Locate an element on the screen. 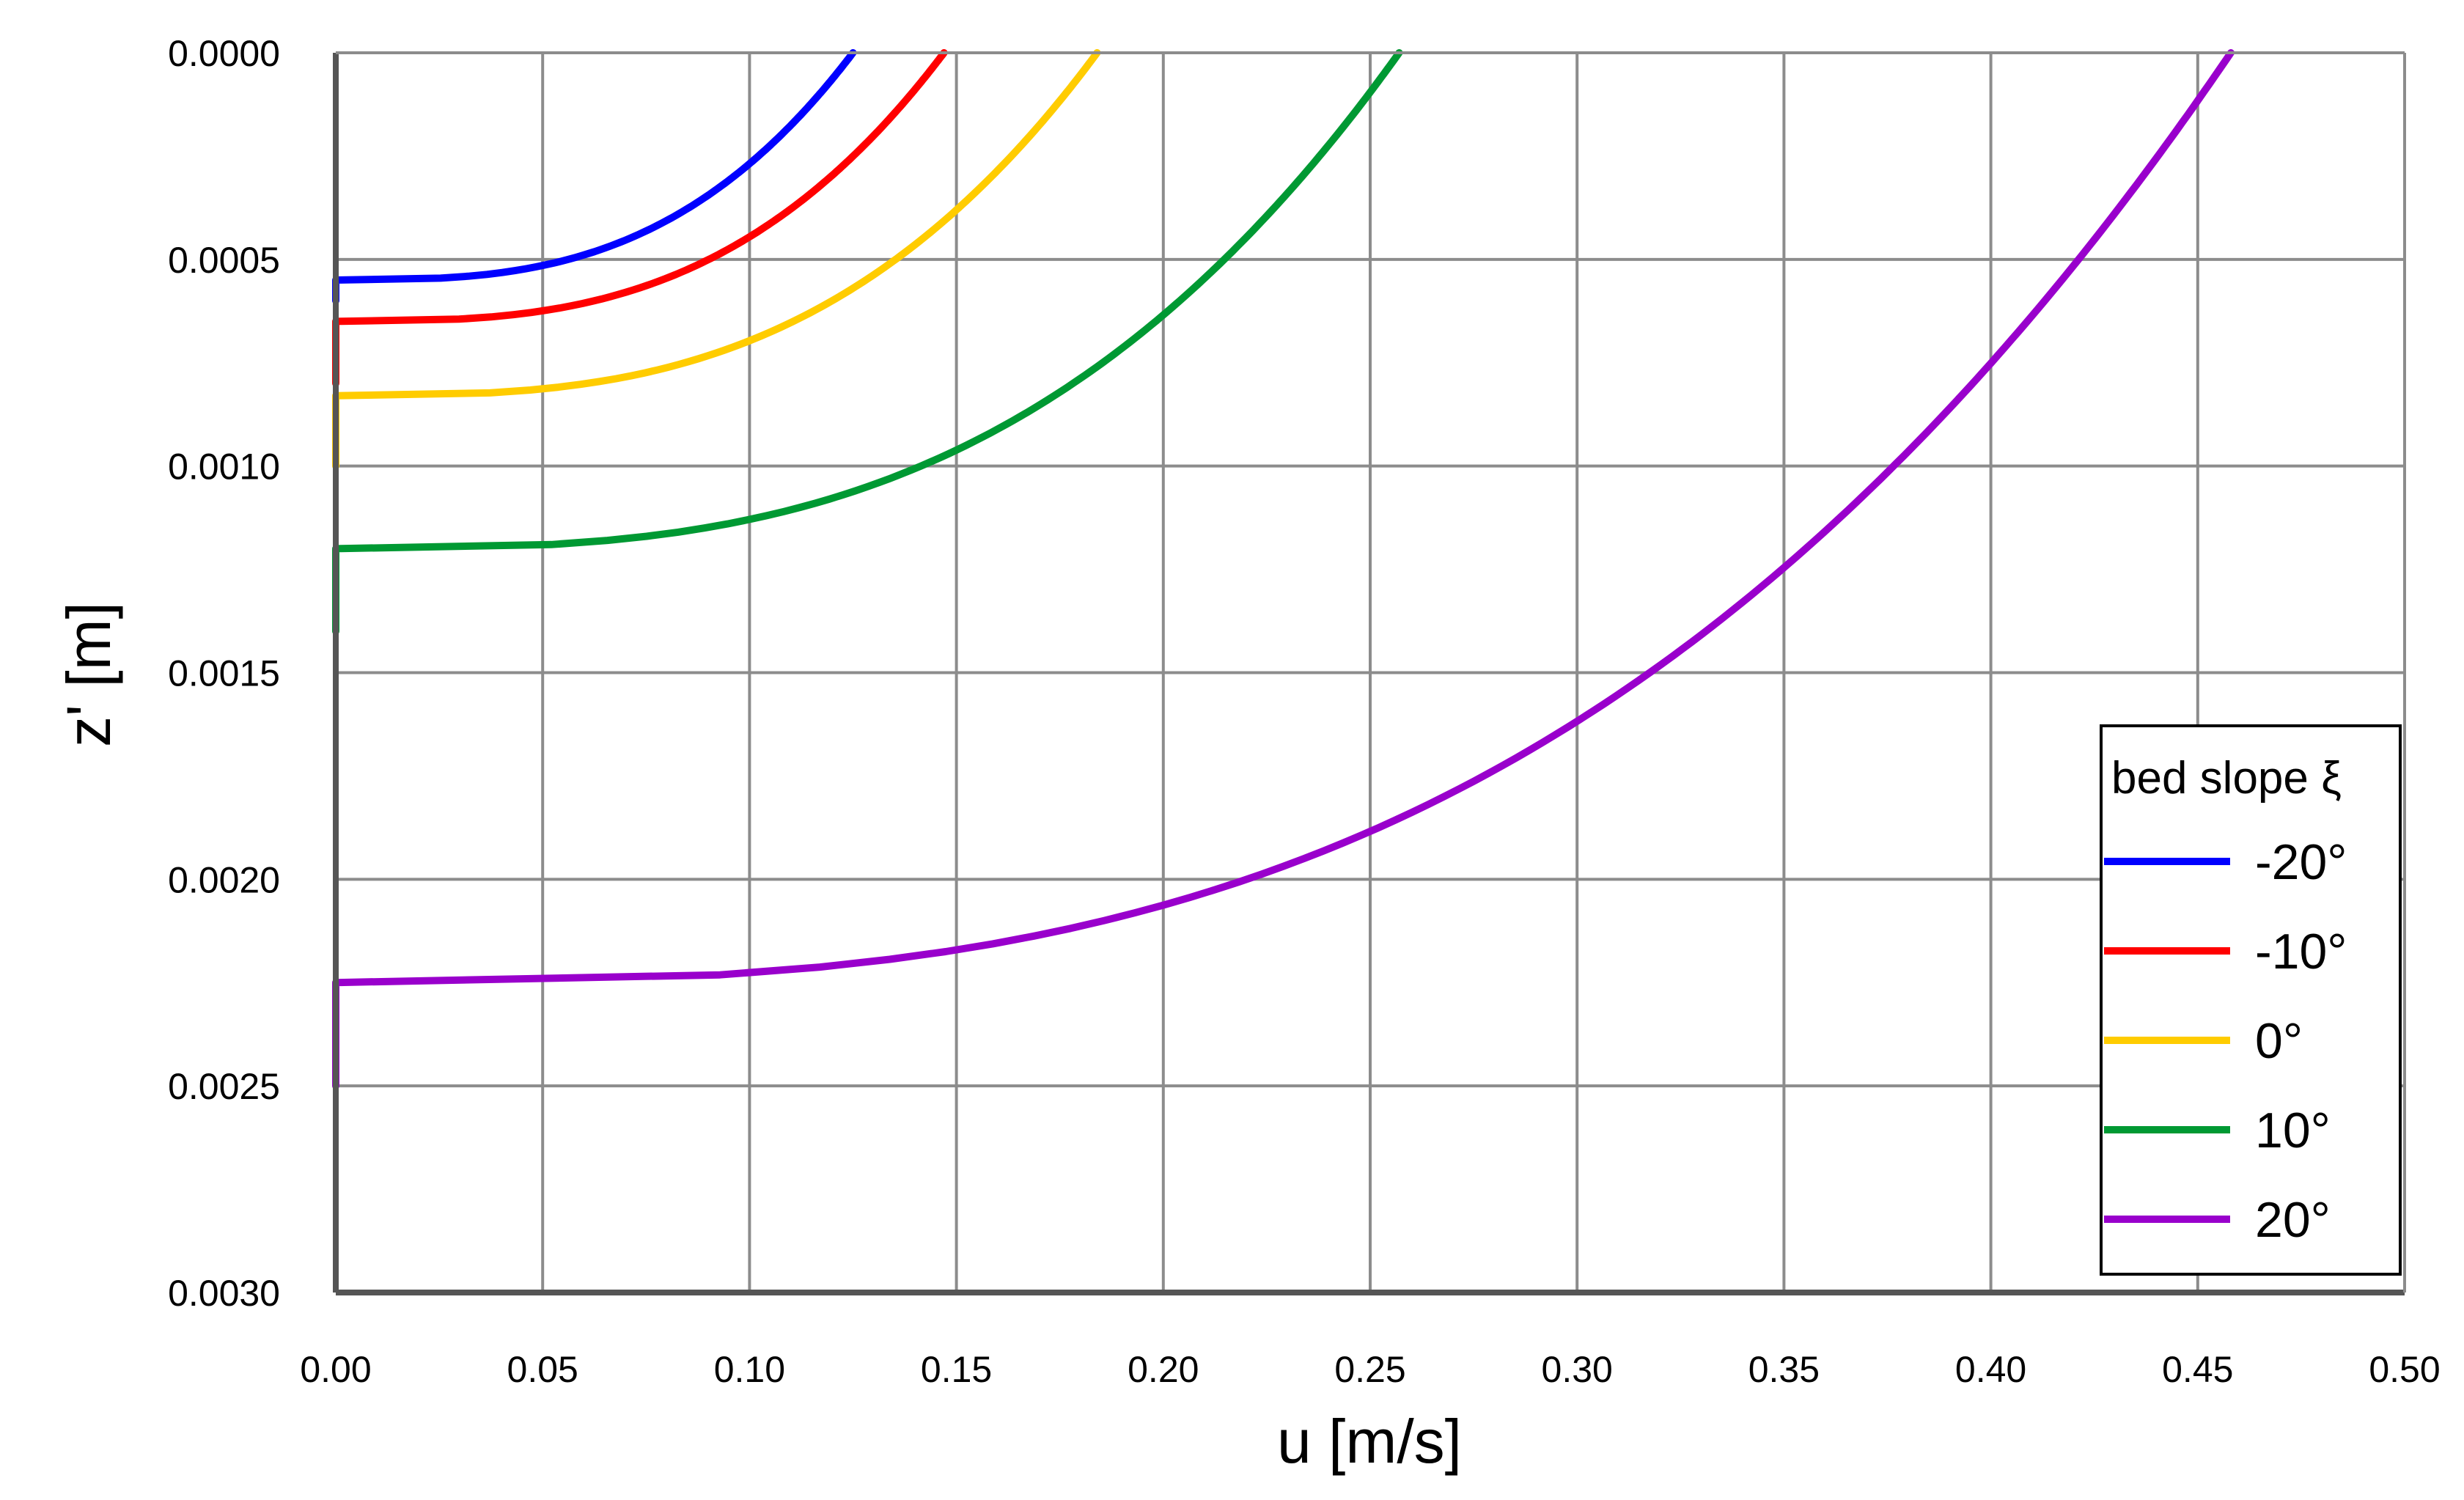 Image resolution: width=2464 pixels, height=1500 pixels. legend: bed slope ξ -20° -10° 0° 10° 20° is located at coordinates (2251, 1000).